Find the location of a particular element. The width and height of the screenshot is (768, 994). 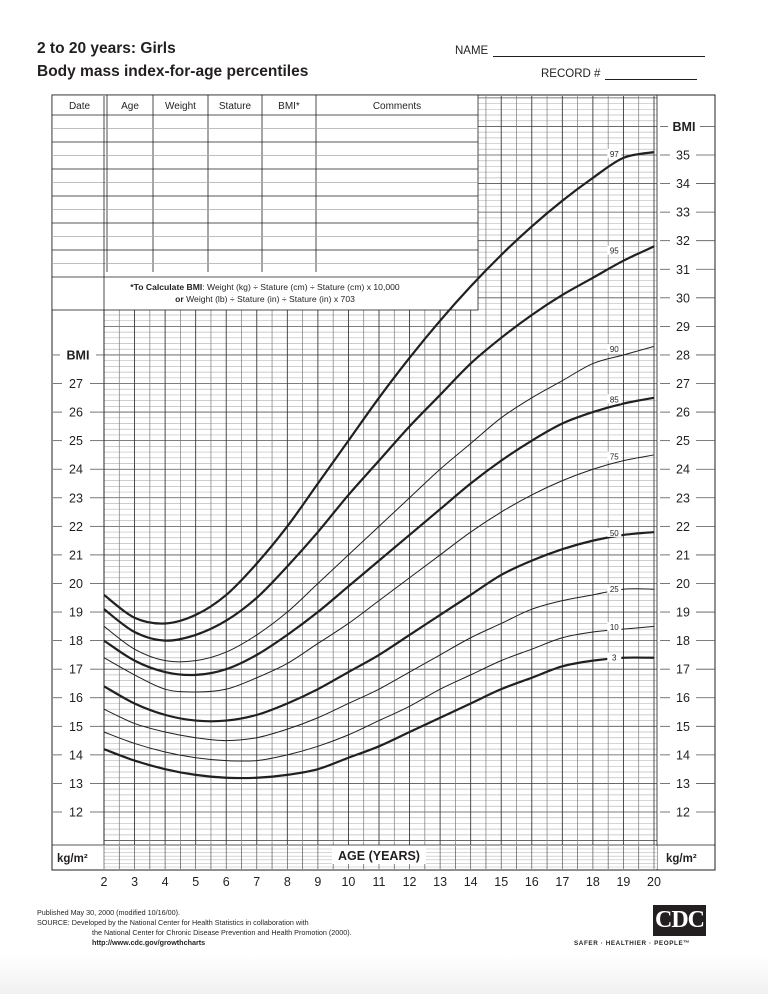

column-header: Stature is located at coordinates (235, 106).